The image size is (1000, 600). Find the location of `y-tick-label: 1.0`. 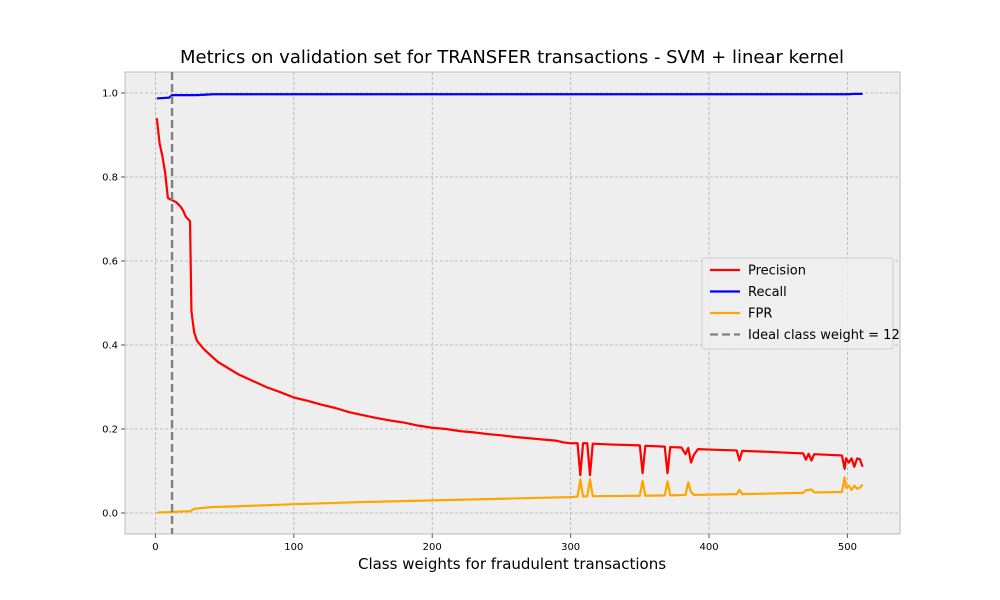

y-tick-label: 1.0 is located at coordinates (110, 94).